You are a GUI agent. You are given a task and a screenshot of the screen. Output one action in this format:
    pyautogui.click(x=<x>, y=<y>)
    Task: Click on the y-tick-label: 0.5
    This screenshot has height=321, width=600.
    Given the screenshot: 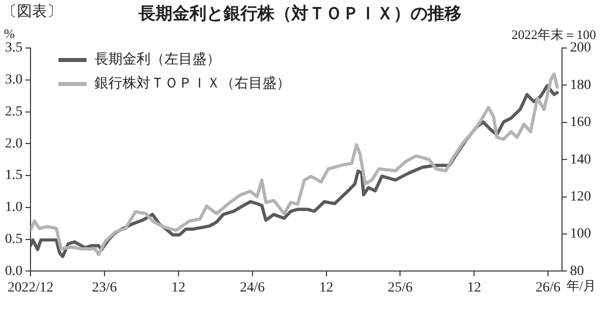 What is the action you would take?
    pyautogui.click(x=13, y=239)
    